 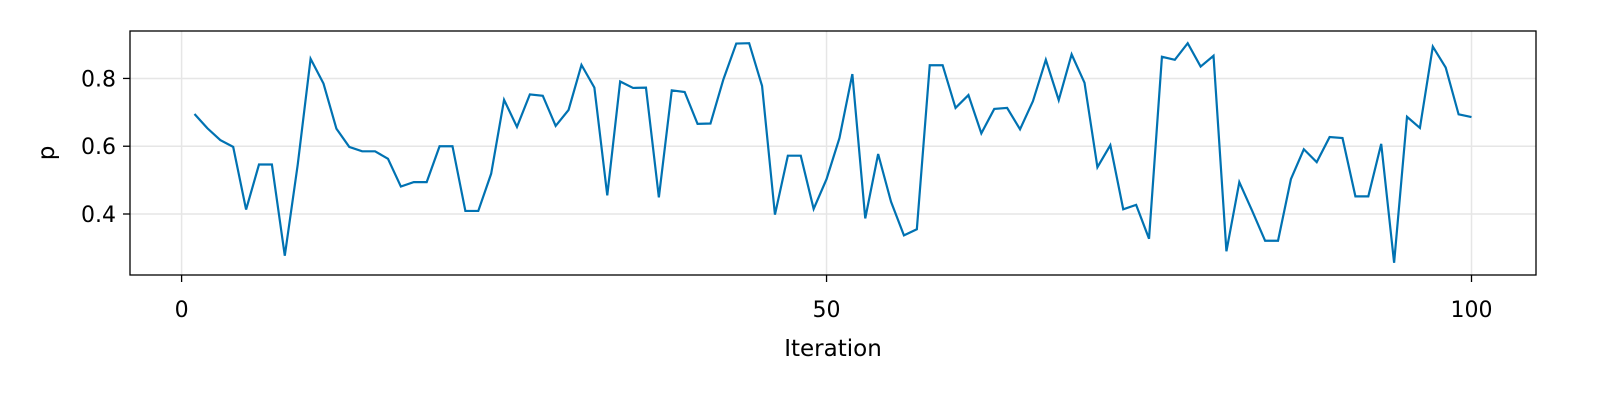 What do you see at coordinates (833, 349) in the screenshot?
I see `x-axis-title: Iteration` at bounding box center [833, 349].